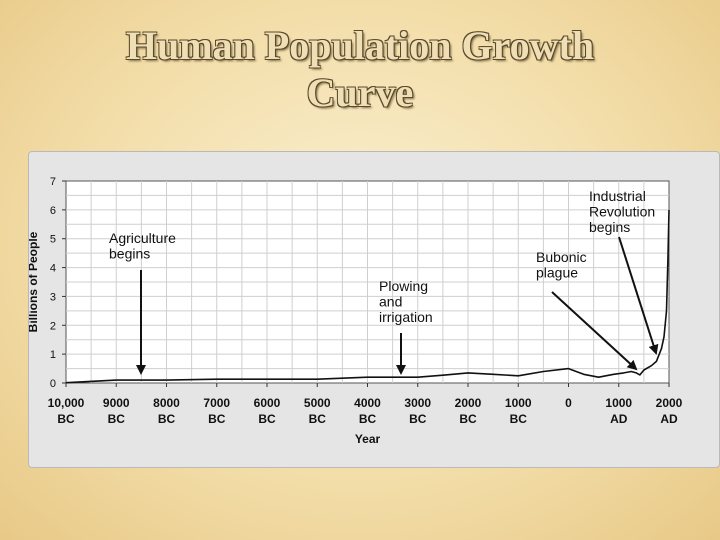 The image size is (720, 540). I want to click on annotation-industrial-arrow, so click(638, 295).